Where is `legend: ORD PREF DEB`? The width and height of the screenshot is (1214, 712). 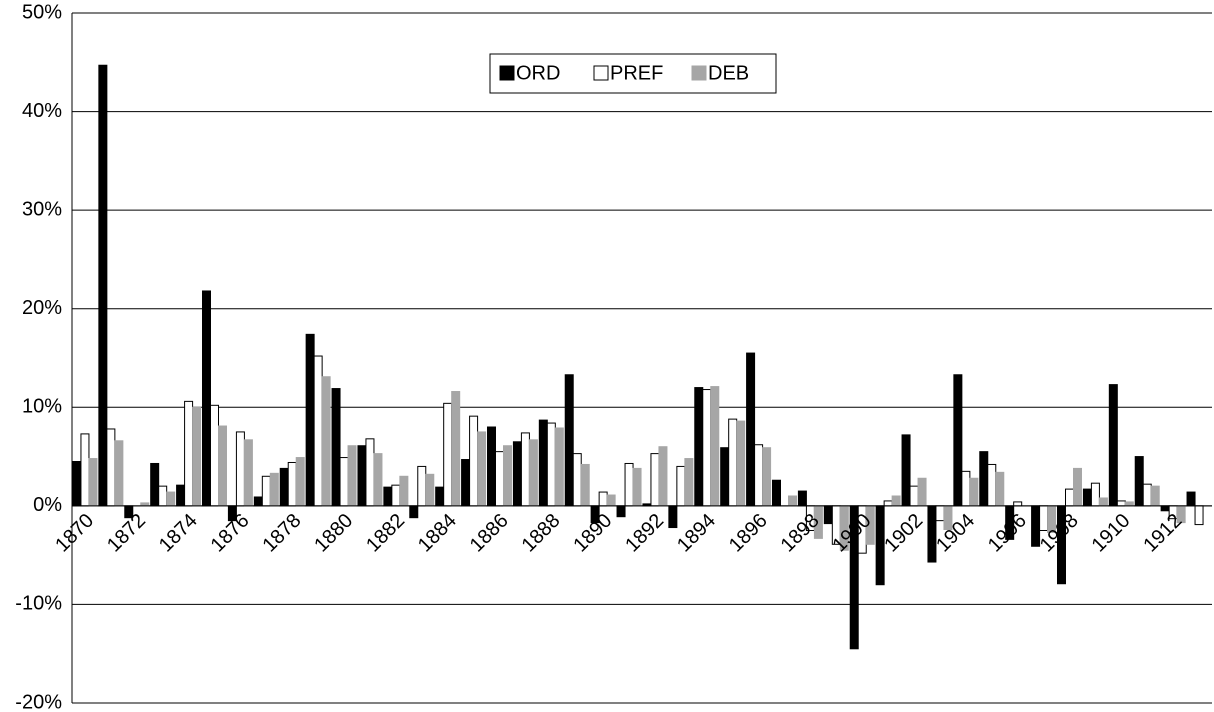 legend: ORD PREF DEB is located at coordinates (633, 73).